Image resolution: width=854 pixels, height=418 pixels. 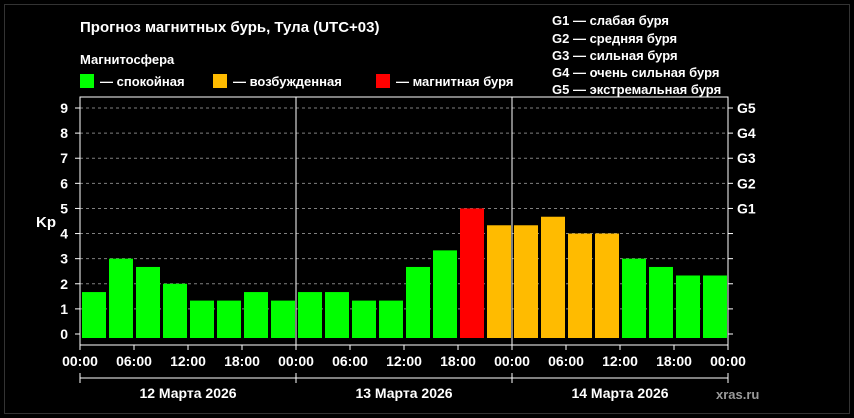 What do you see at coordinates (635, 72) in the screenshot?
I see `g-legend-g4: G4 — очень сильная буря` at bounding box center [635, 72].